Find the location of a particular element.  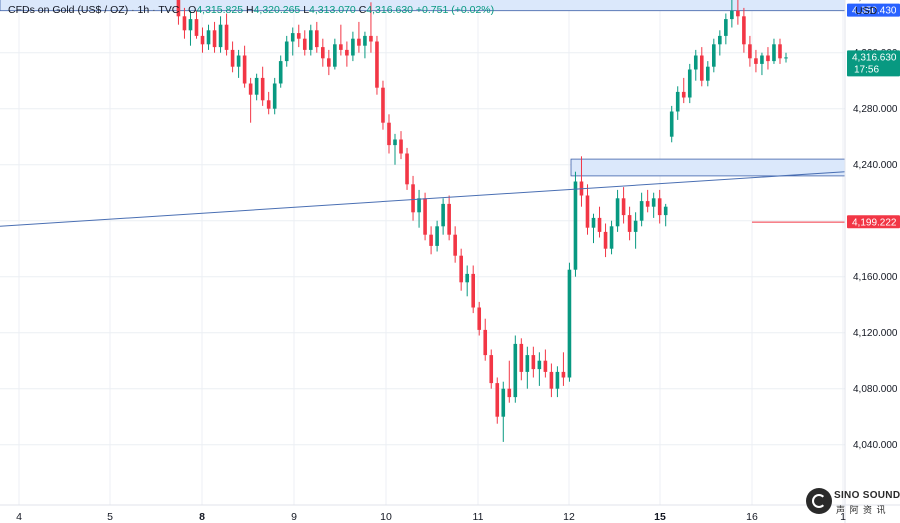

currency-label: USD is located at coordinates (866, 11).